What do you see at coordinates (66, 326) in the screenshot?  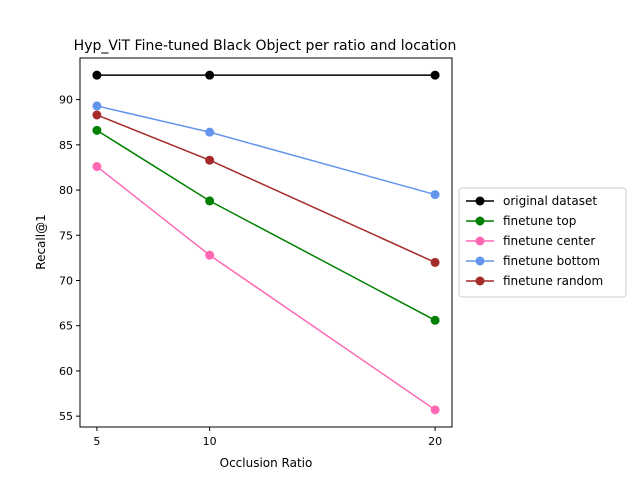 I see `y-tick-label: 65` at bounding box center [66, 326].